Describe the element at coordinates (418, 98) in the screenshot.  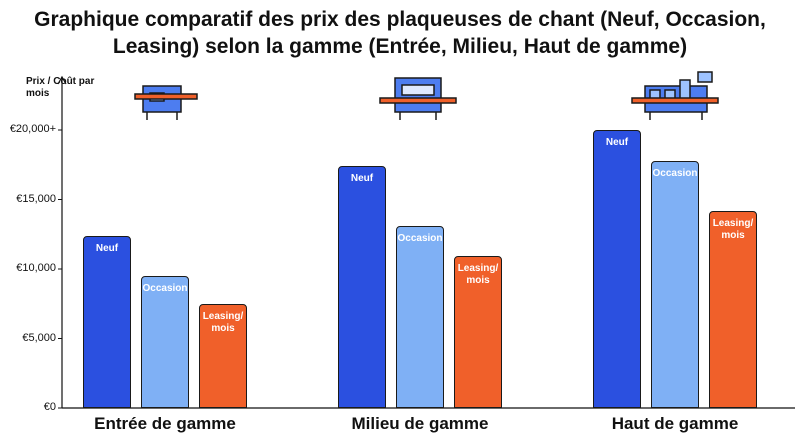
I see `icon-machine-mid` at that location.